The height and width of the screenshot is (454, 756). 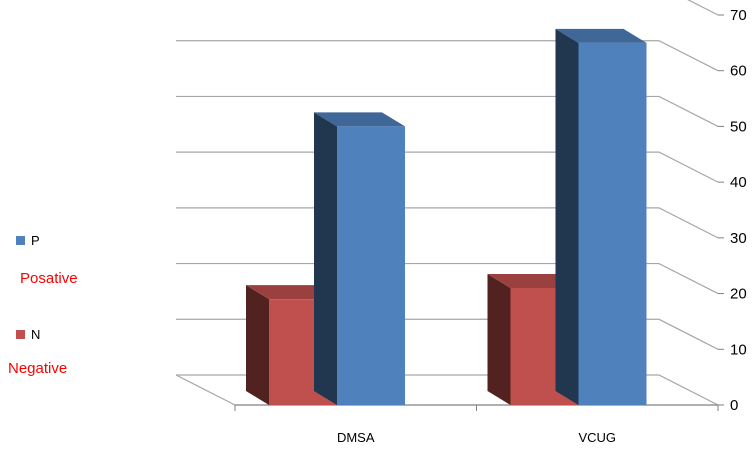 I want to click on y-tick-label: 40, so click(x=738, y=182).